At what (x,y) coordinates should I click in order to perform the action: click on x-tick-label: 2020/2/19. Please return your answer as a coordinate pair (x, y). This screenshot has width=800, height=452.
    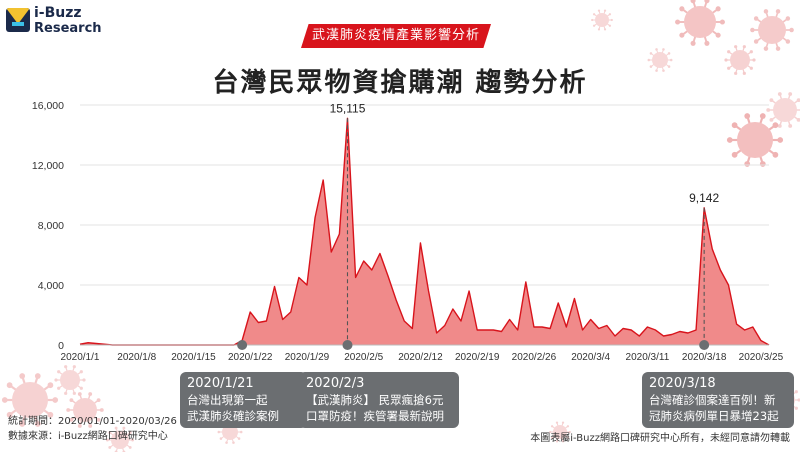
    Looking at the image, I should click on (477, 357).